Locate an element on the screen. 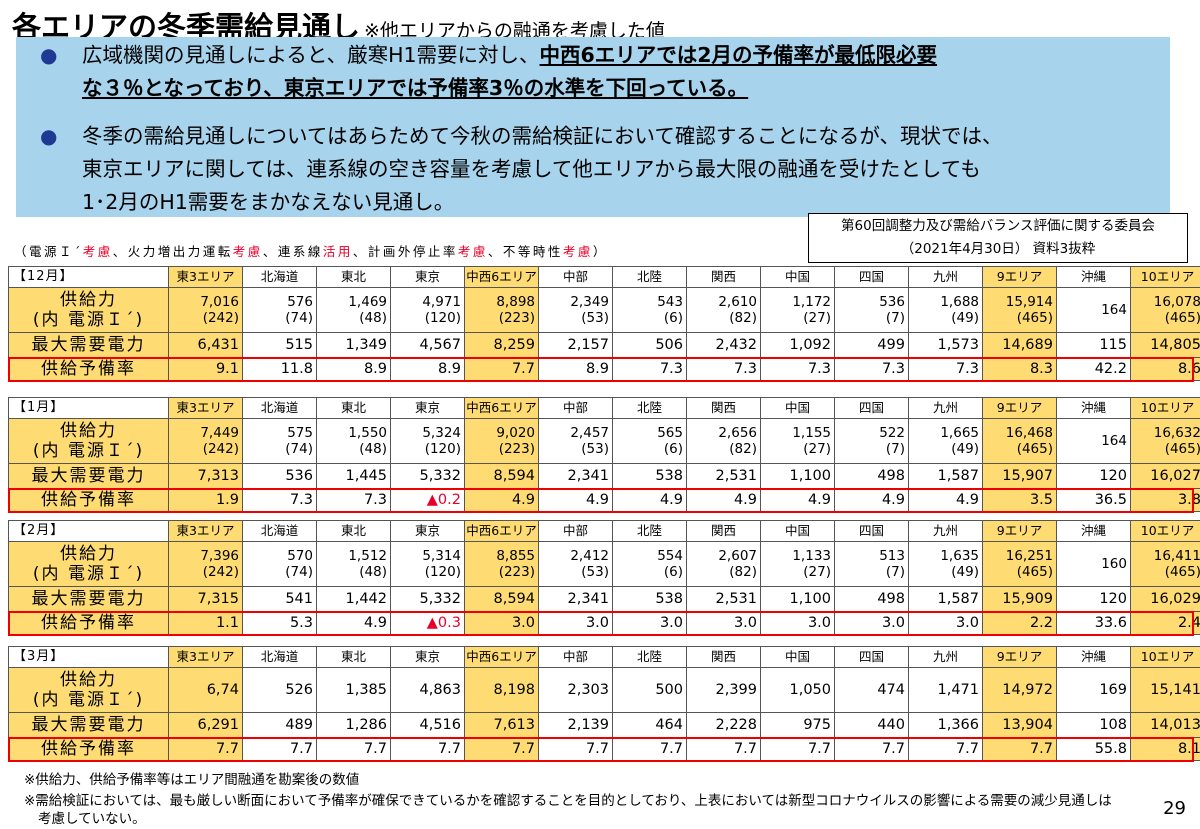  supply-value: 2,656 is located at coordinates (737, 433).